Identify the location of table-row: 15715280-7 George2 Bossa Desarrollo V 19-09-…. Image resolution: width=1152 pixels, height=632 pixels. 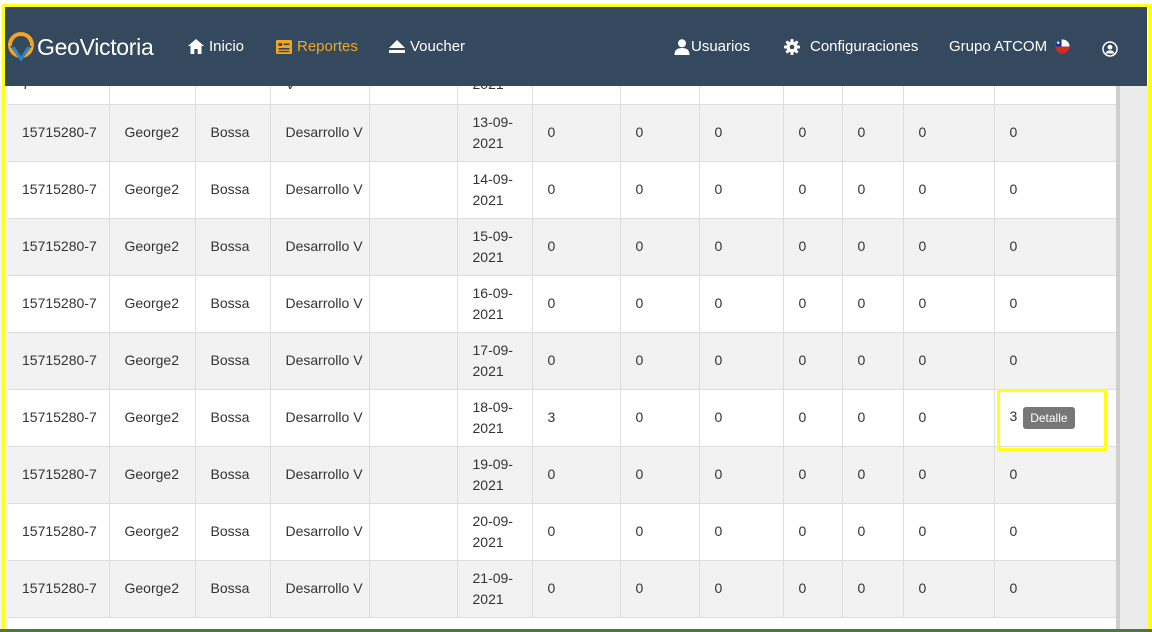
(562, 475).